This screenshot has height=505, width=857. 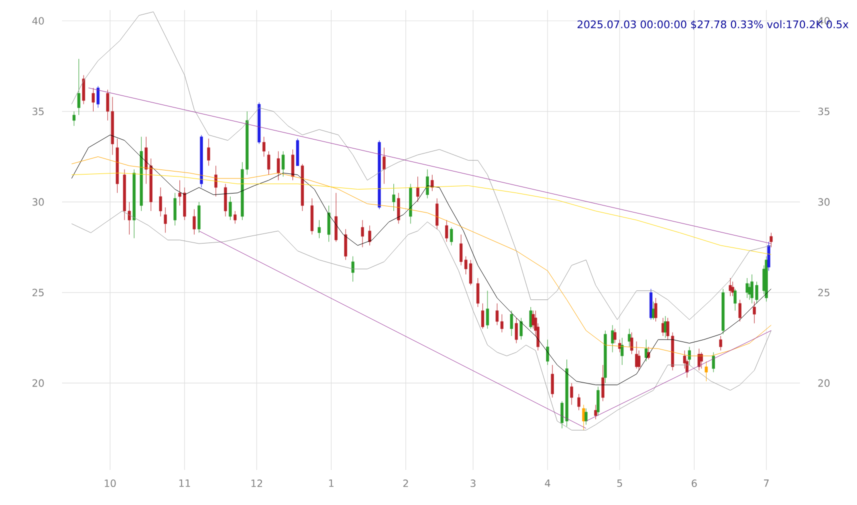 What do you see at coordinates (824, 202) in the screenshot?
I see `y2-tick-label: 30` at bounding box center [824, 202].